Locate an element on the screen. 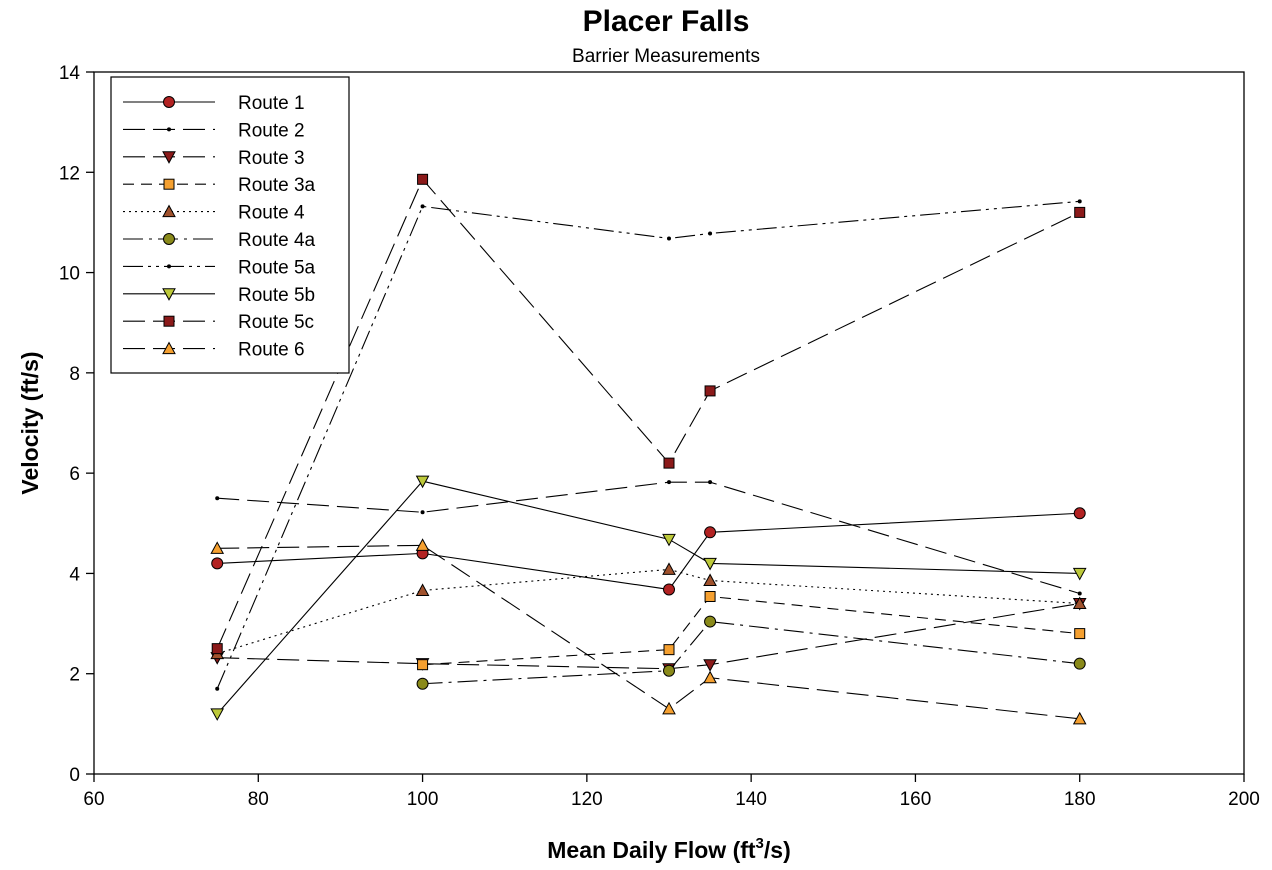  chart-subtitle: Barrier Measurements is located at coordinates (666, 56).